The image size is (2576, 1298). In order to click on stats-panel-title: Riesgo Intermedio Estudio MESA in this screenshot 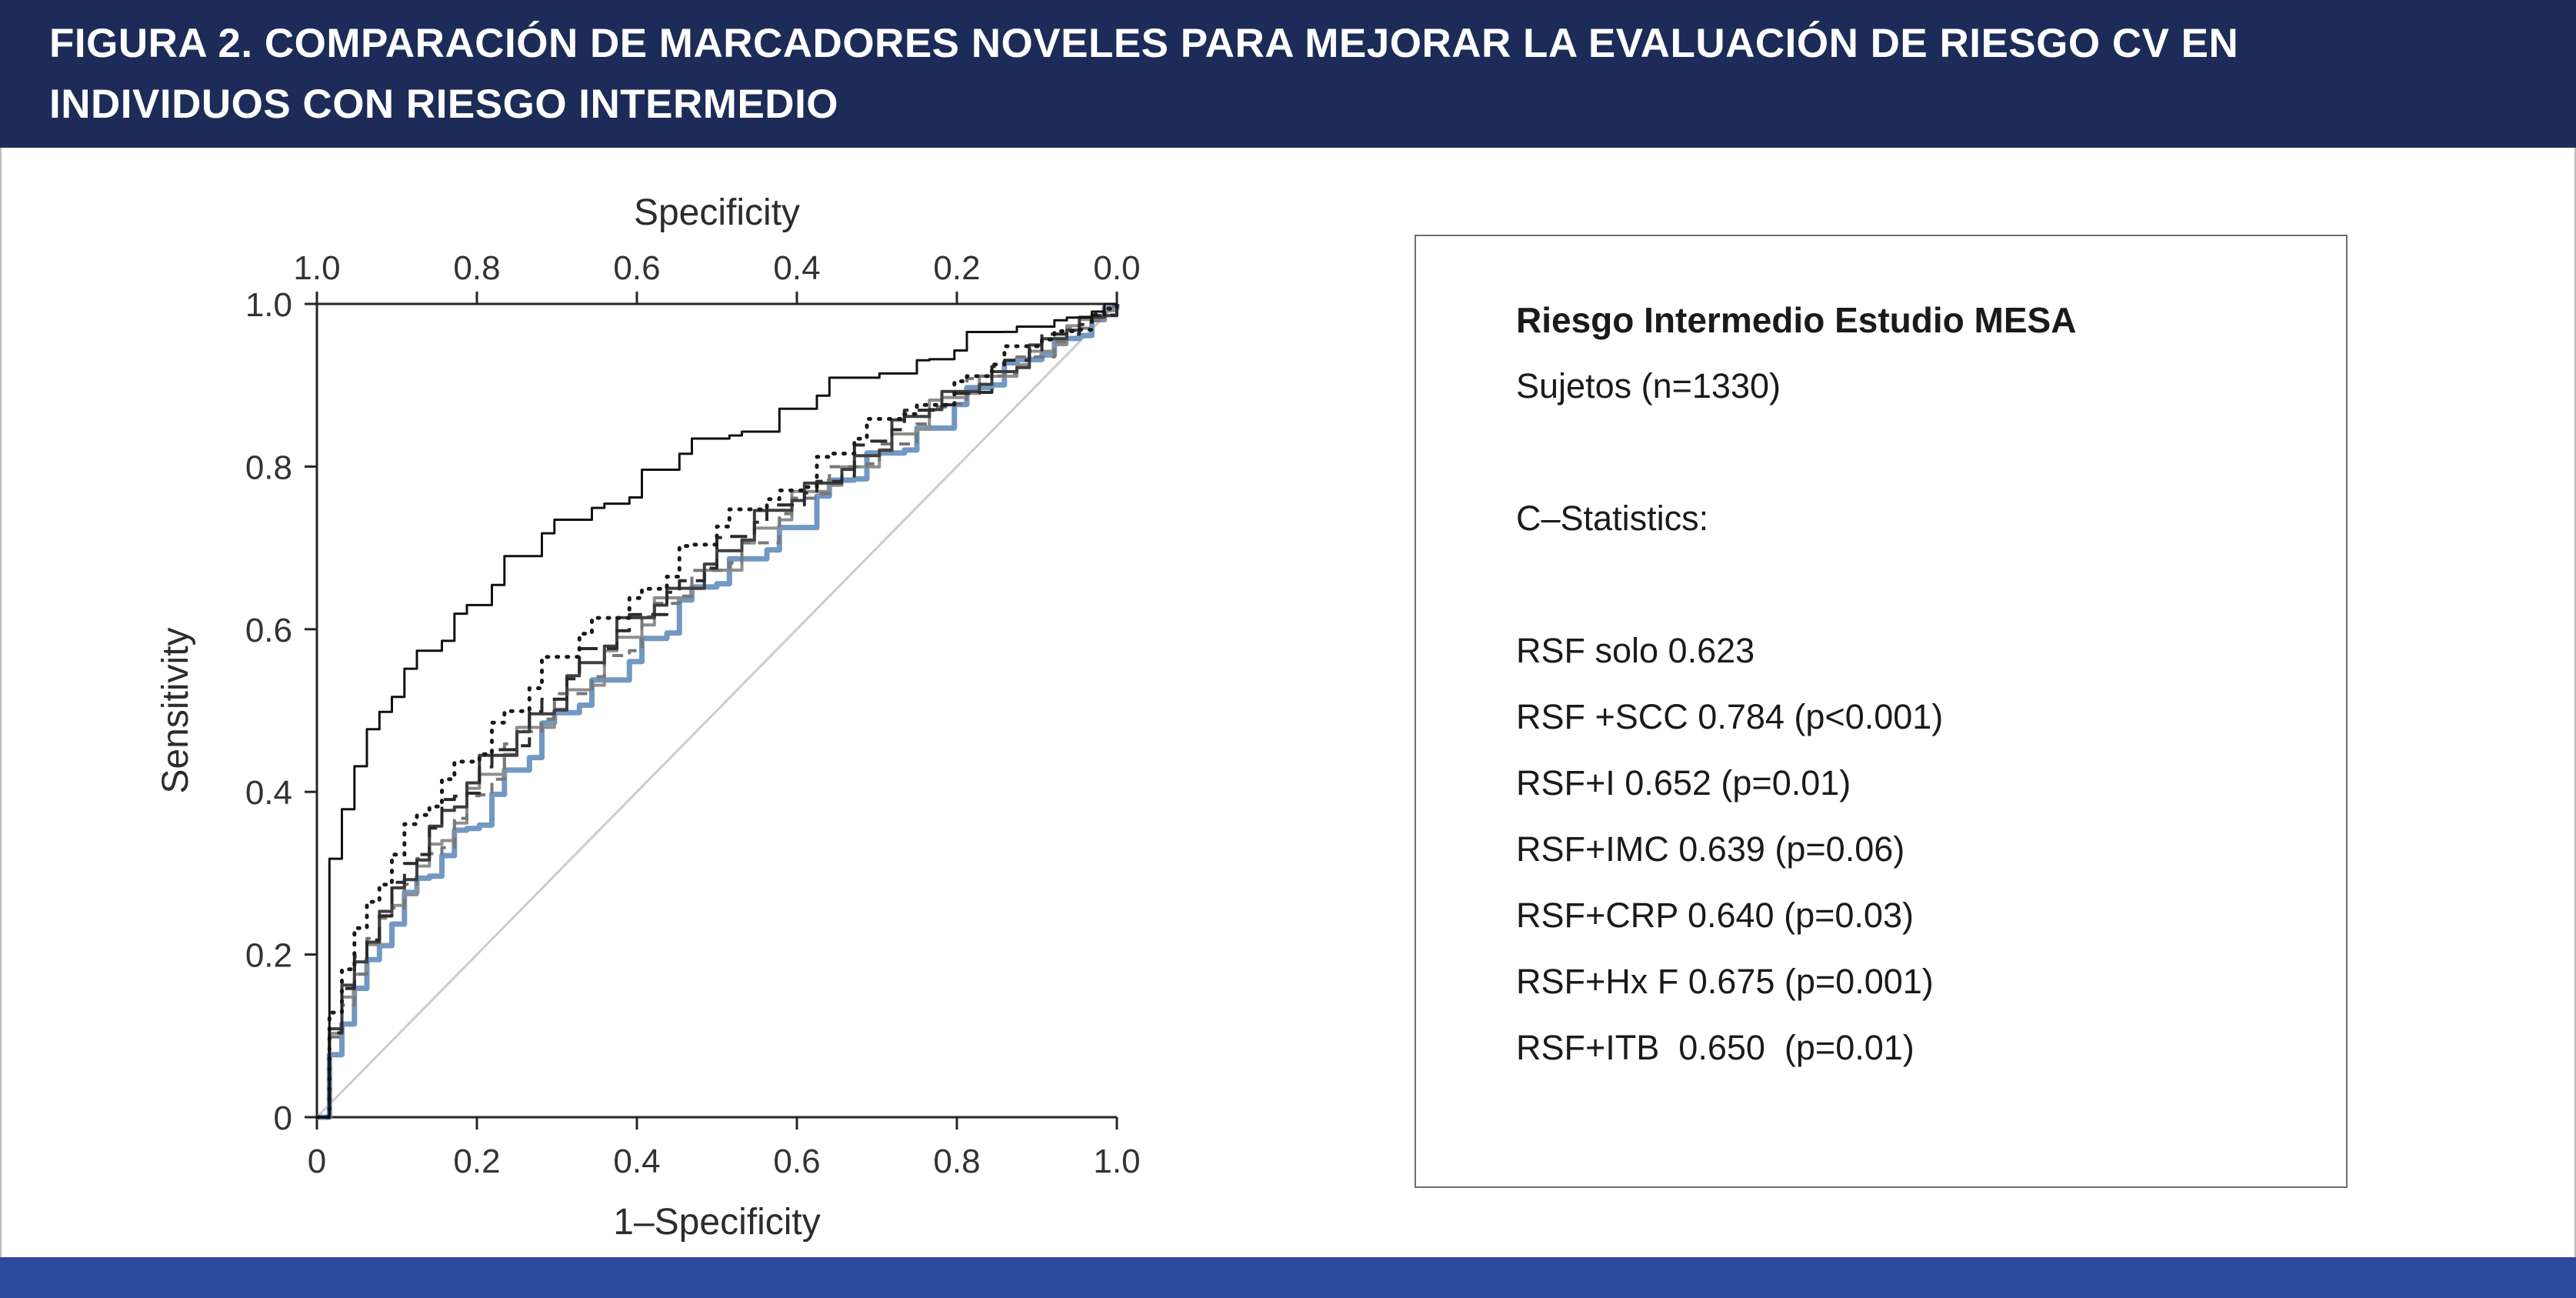, I will do `click(1796, 320)`.